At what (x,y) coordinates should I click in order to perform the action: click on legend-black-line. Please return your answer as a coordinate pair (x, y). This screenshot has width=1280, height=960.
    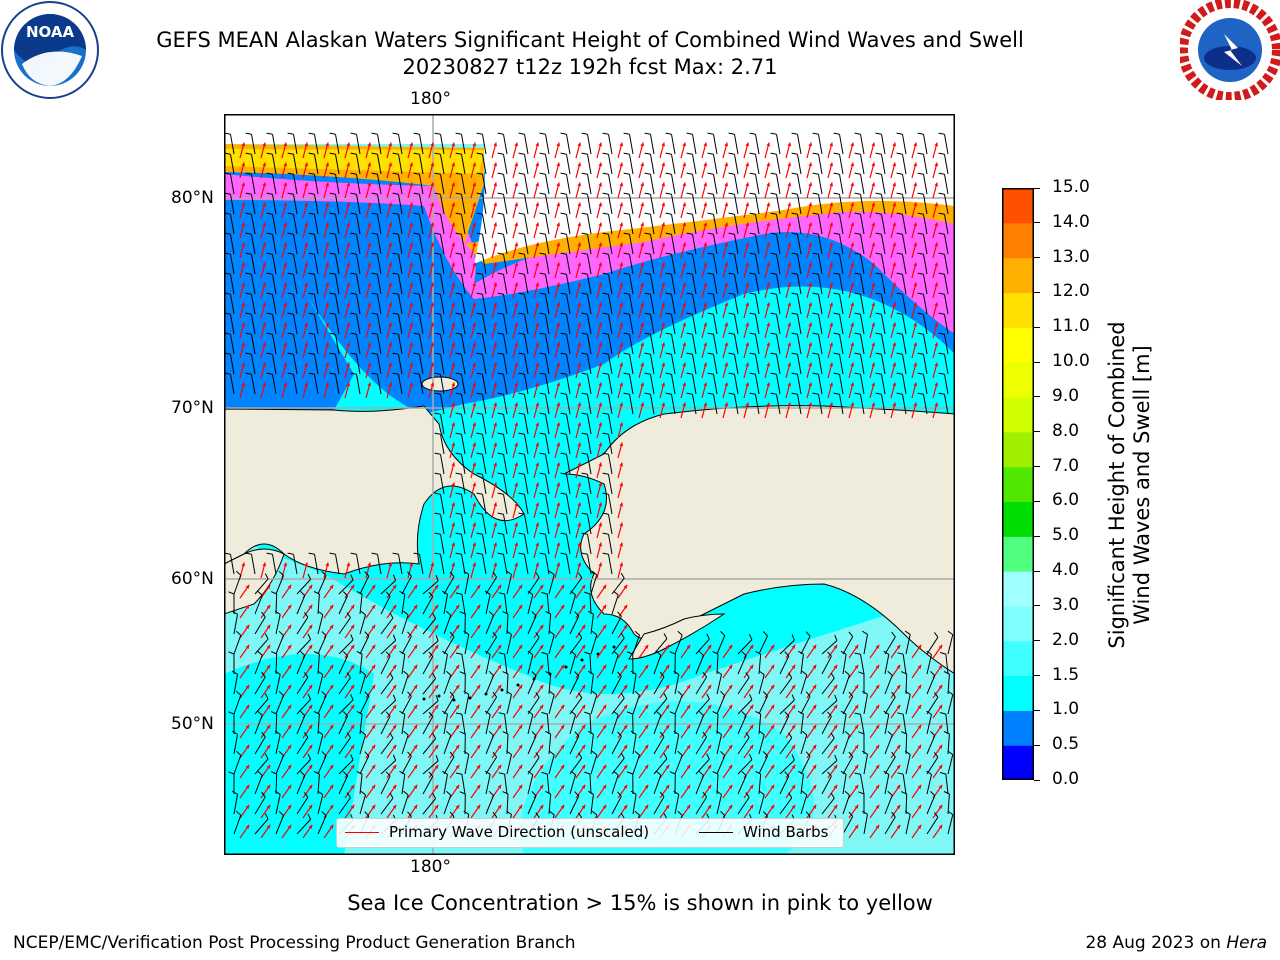
    Looking at the image, I should click on (716, 832).